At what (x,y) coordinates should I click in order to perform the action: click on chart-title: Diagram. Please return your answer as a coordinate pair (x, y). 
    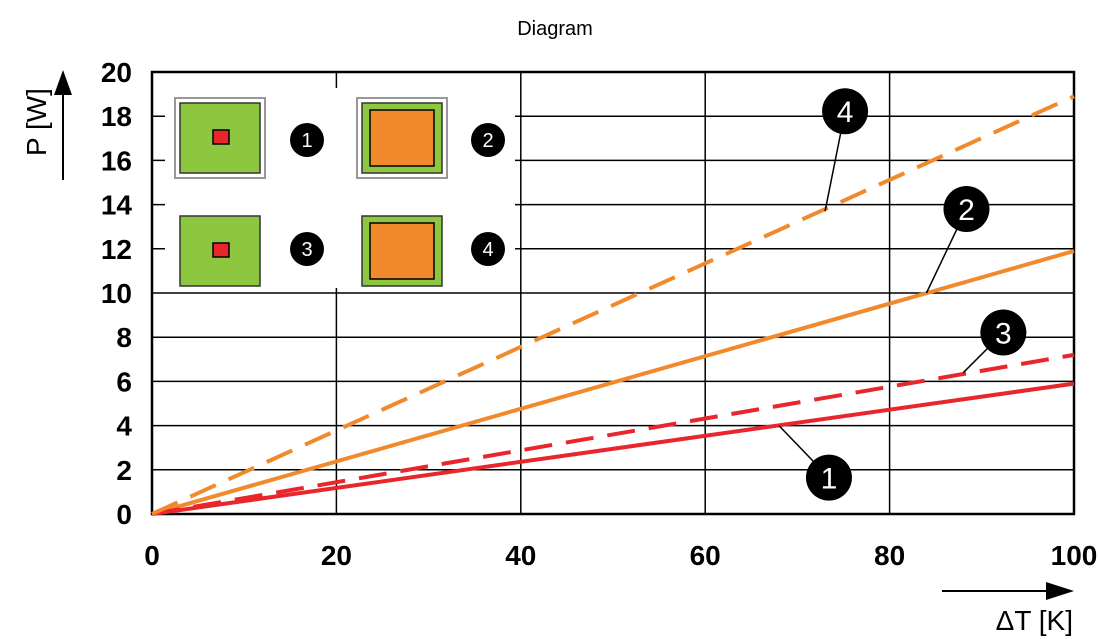
    Looking at the image, I should click on (555, 29).